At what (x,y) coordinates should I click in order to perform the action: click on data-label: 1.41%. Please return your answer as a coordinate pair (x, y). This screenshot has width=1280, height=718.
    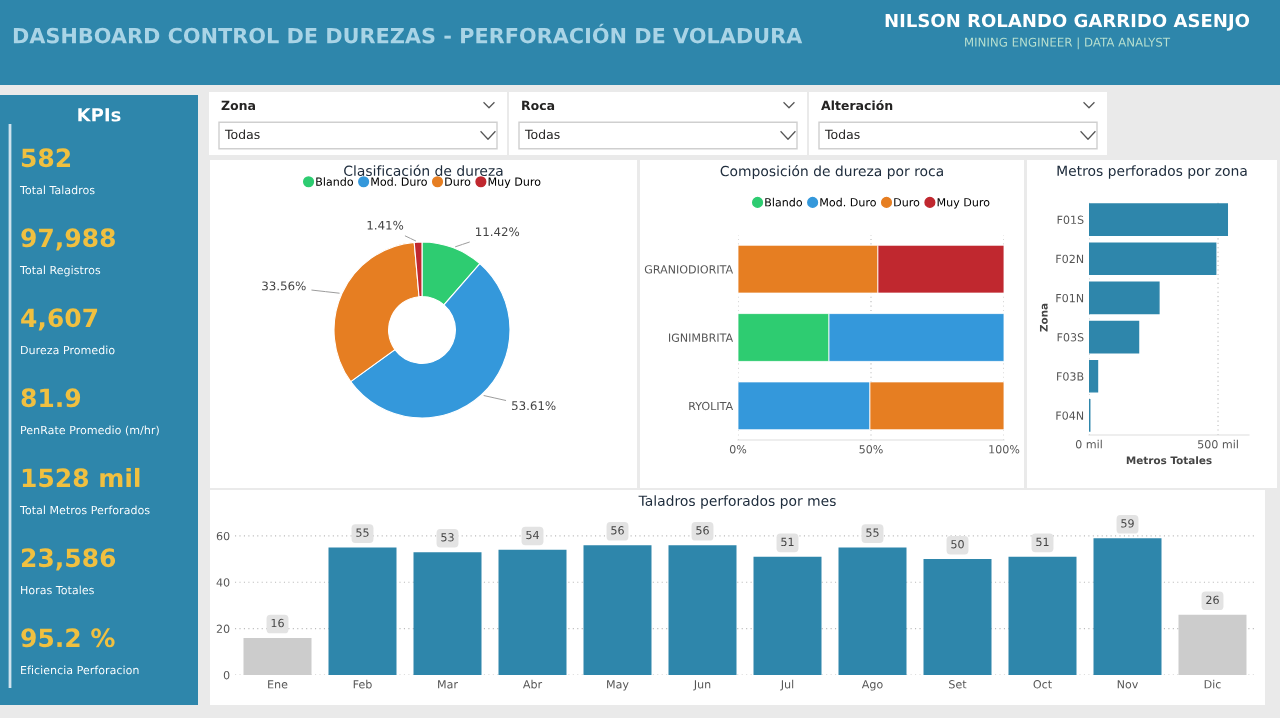
    Looking at the image, I should click on (385, 225).